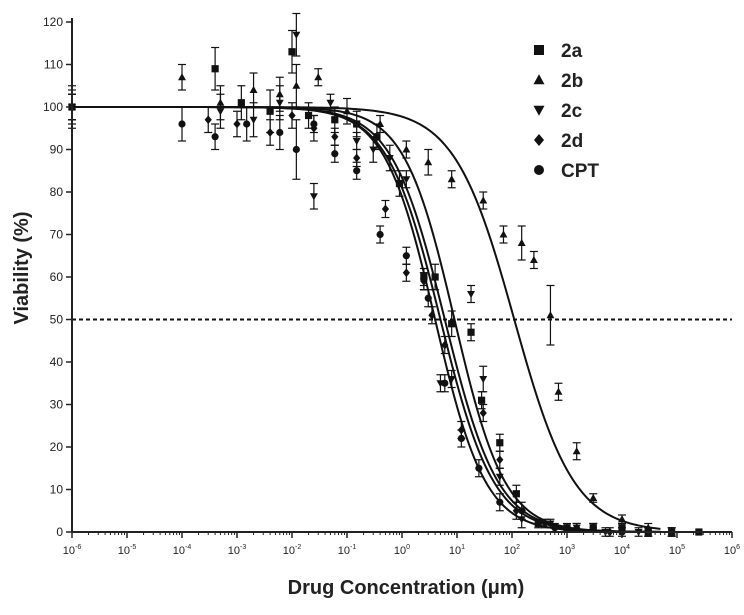  Describe the element at coordinates (457, 550) in the screenshot. I see `x-tick-label: 10¹` at that location.